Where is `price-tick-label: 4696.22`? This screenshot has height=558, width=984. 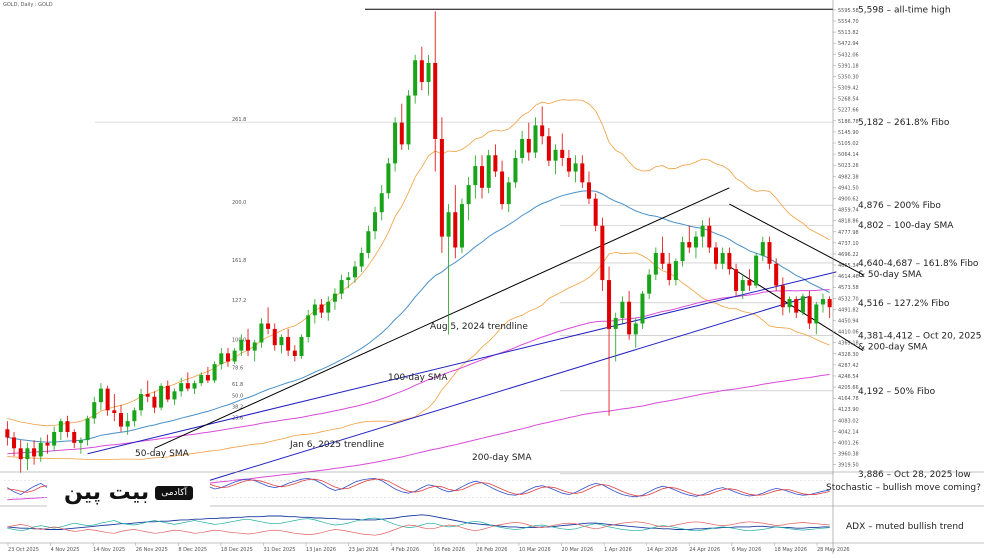 price-tick-label: 4696.22 is located at coordinates (848, 255).